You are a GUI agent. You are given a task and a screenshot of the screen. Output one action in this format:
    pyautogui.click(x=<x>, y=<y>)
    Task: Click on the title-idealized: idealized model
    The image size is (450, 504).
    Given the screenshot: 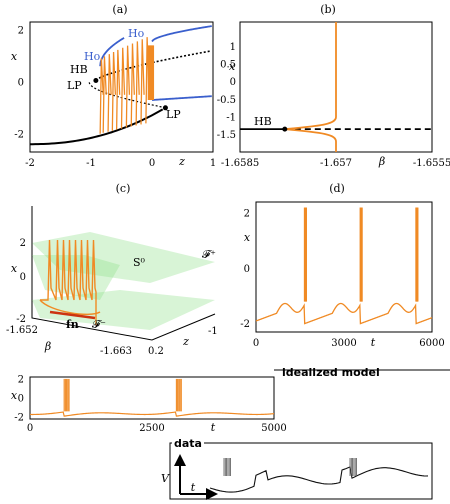 What is the action you would take?
    pyautogui.click(x=331, y=372)
    